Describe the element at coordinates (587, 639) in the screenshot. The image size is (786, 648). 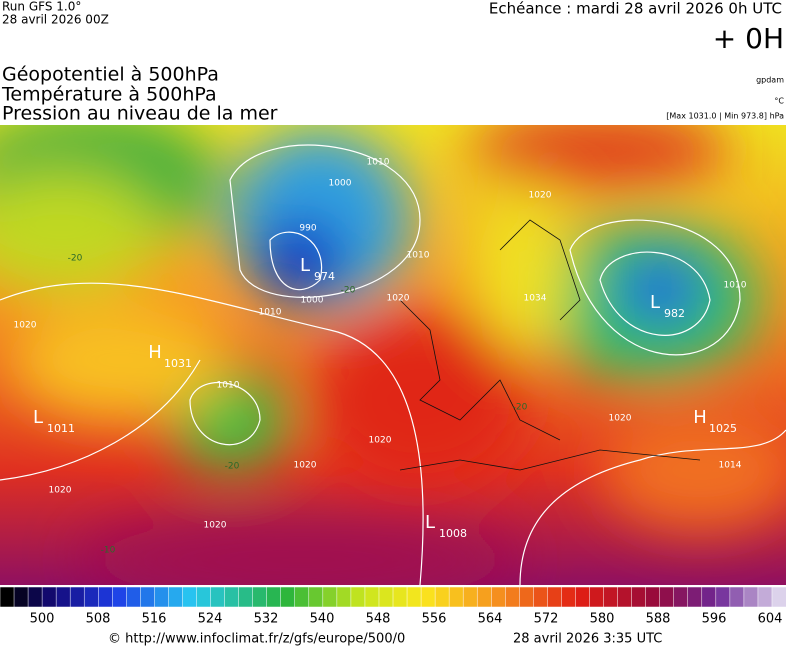
I see `footer-generated: 28 avril 2026 3:35 UTC` at that location.